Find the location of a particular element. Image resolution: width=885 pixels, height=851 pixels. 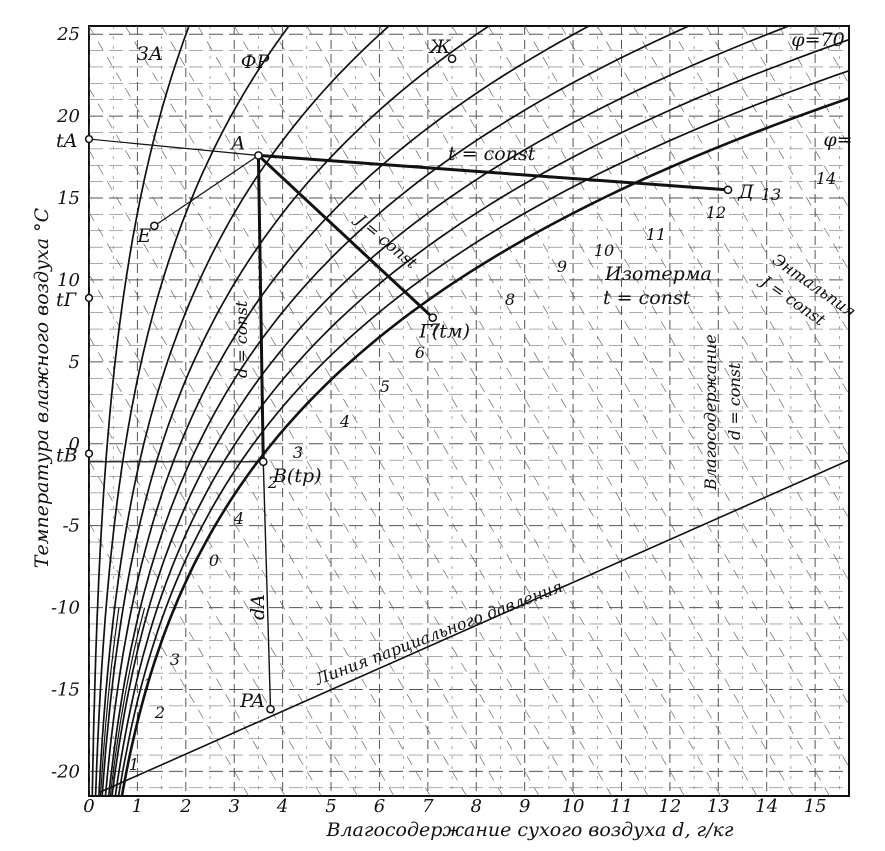

annotation-isotherm: Изотерма is located at coordinates (658, 274).